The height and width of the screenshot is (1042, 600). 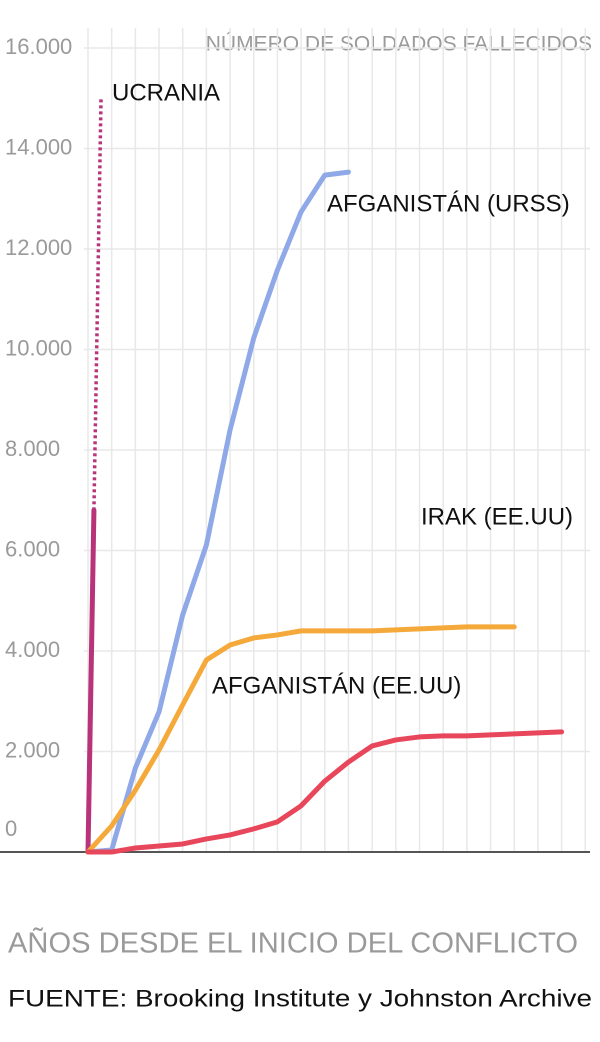 What do you see at coordinates (38, 247) in the screenshot?
I see `y-tick-label: 12.000` at bounding box center [38, 247].